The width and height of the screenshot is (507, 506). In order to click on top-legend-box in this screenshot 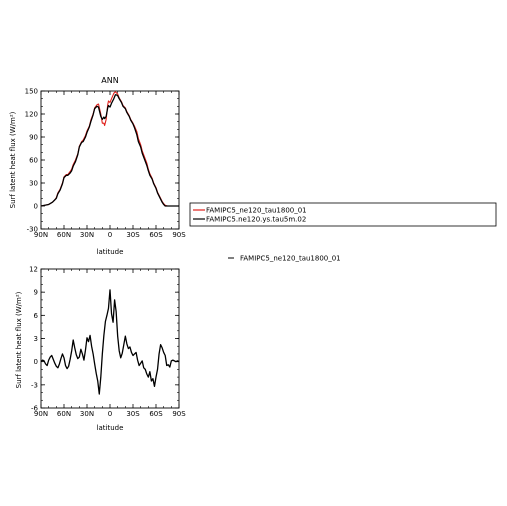, I will do `click(343, 214)`.